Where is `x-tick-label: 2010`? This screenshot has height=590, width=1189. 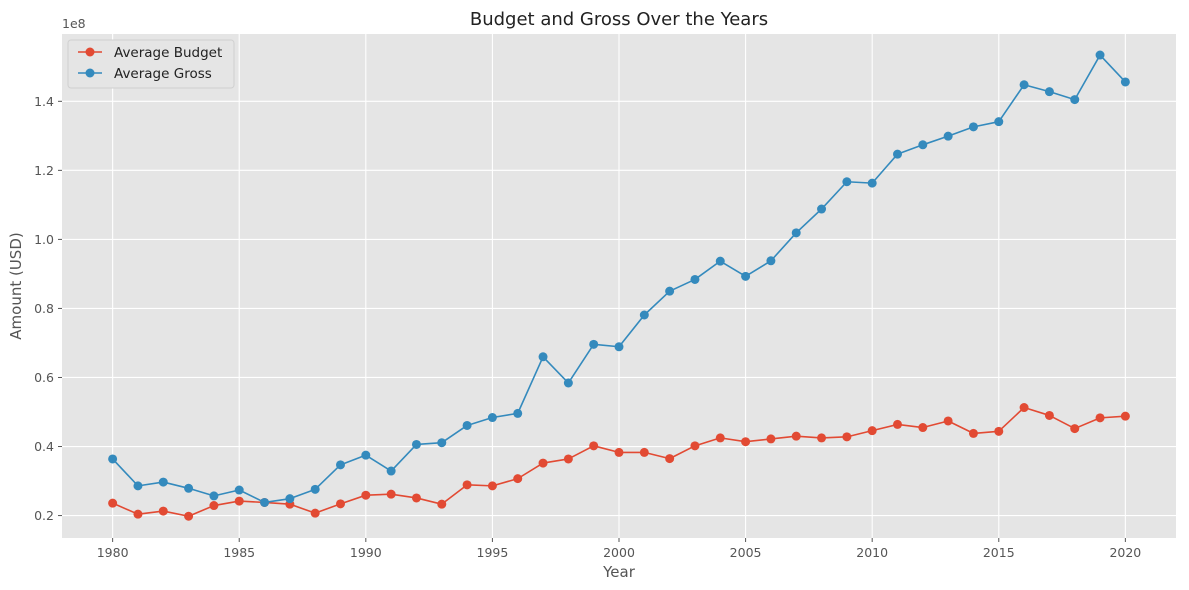
x-tick-label: 2010 is located at coordinates (872, 552).